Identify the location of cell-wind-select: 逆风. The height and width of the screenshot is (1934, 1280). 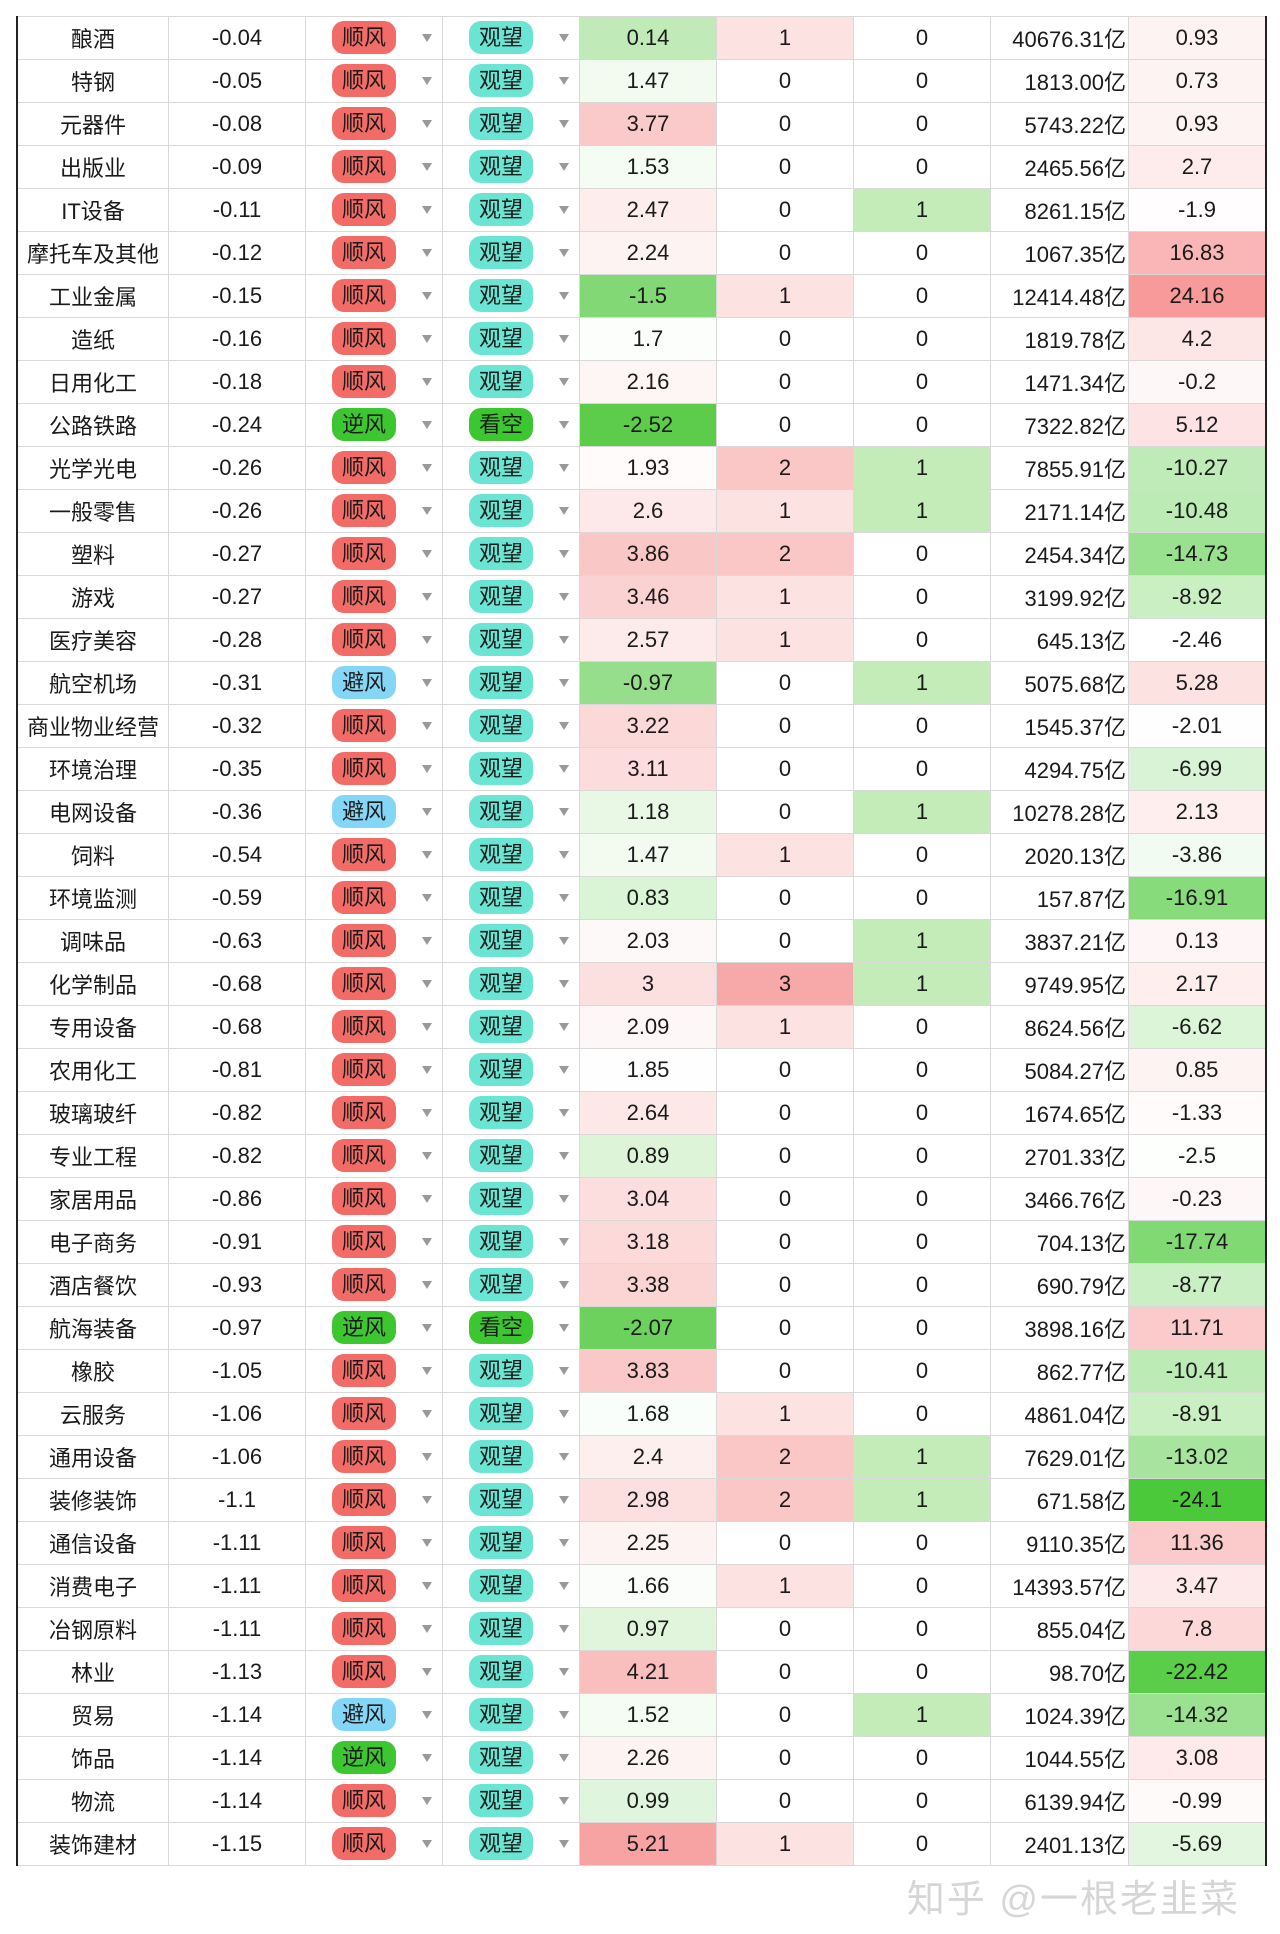
(374, 425).